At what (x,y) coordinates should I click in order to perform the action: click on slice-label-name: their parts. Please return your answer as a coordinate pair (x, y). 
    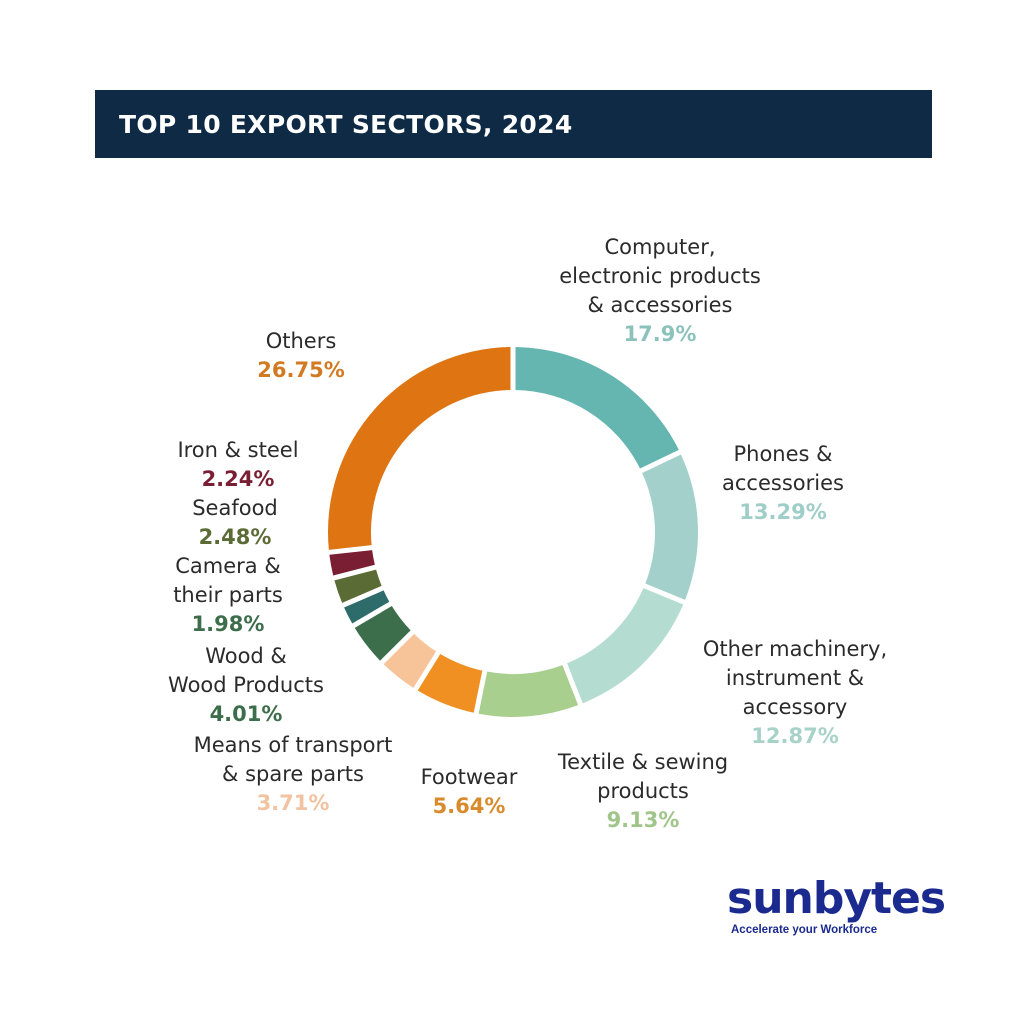
    Looking at the image, I should click on (228, 595).